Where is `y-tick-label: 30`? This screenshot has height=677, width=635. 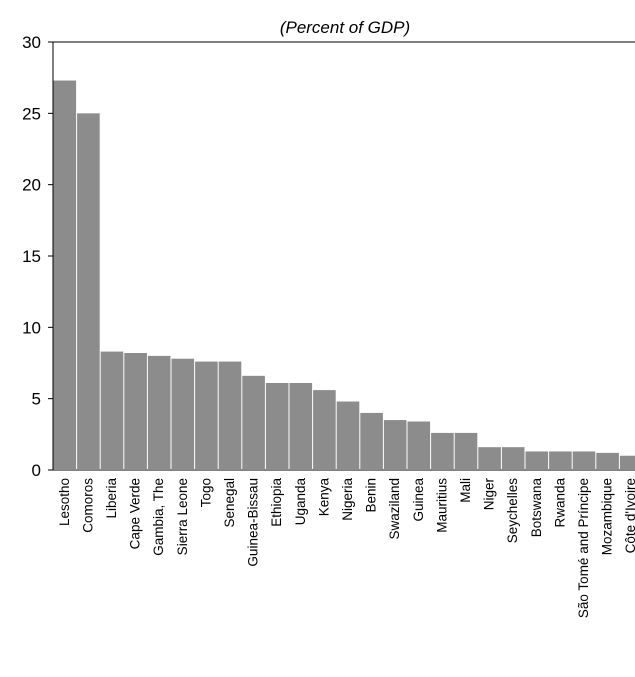
y-tick-label: 30 is located at coordinates (31, 42).